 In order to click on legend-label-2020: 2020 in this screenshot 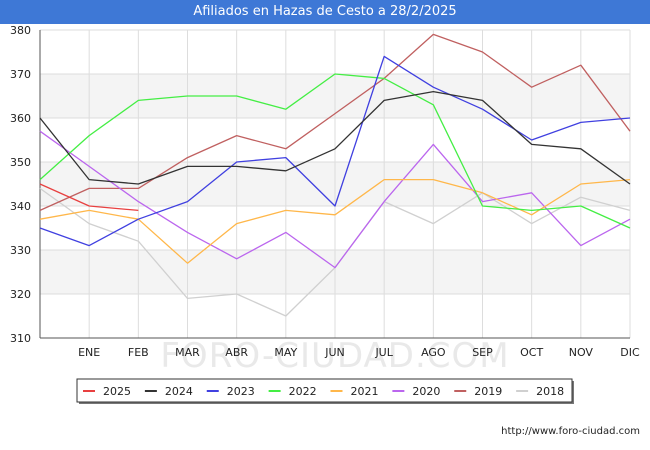, I will do `click(426, 391)`.